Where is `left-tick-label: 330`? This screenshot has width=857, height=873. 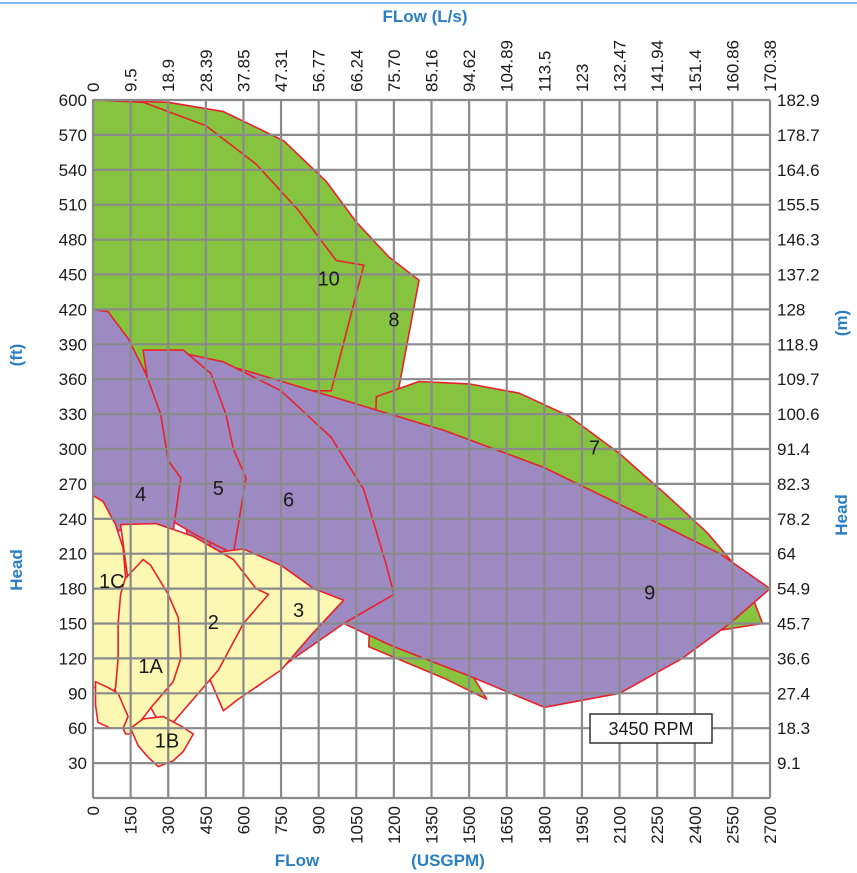 left-tick-label: 330 is located at coordinates (73, 414).